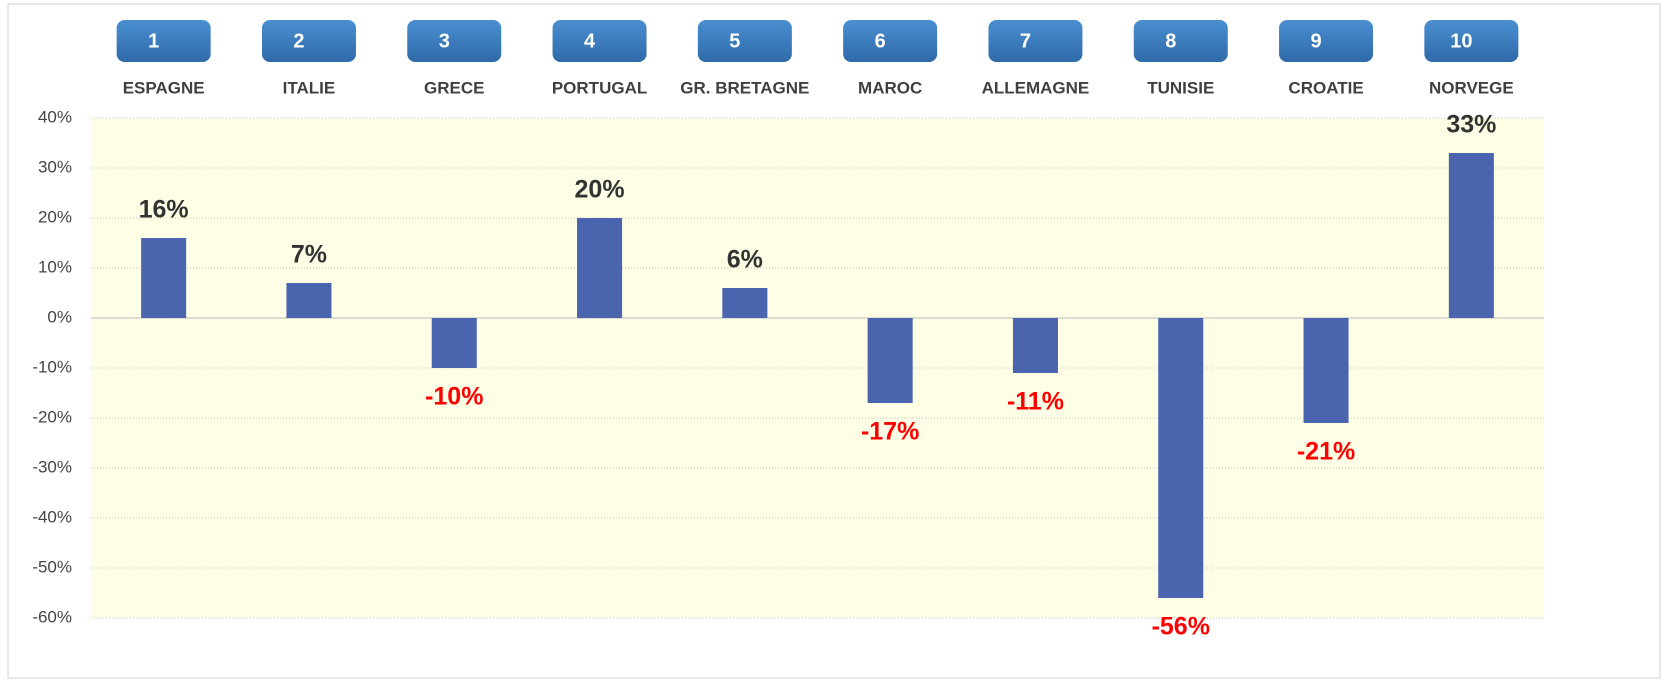 The width and height of the screenshot is (1668, 682). What do you see at coordinates (444, 41) in the screenshot?
I see `rank-label: 3` at bounding box center [444, 41].